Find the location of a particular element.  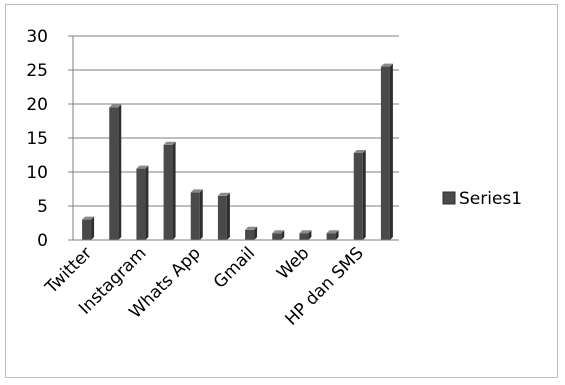

y-tick-label: 5 is located at coordinates (42, 207).